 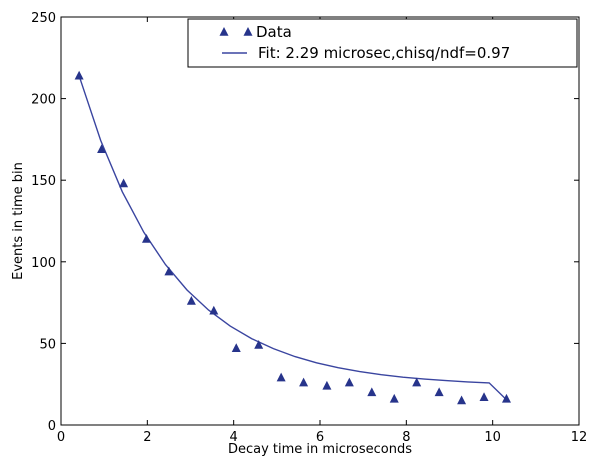 I want to click on x-tick-label: 12, so click(x=579, y=437).